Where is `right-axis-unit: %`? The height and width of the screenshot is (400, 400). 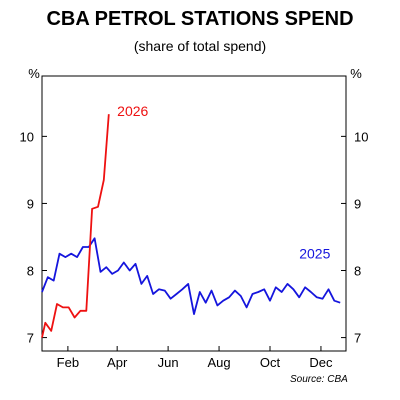 right-axis-unit: % is located at coordinates (356, 73).